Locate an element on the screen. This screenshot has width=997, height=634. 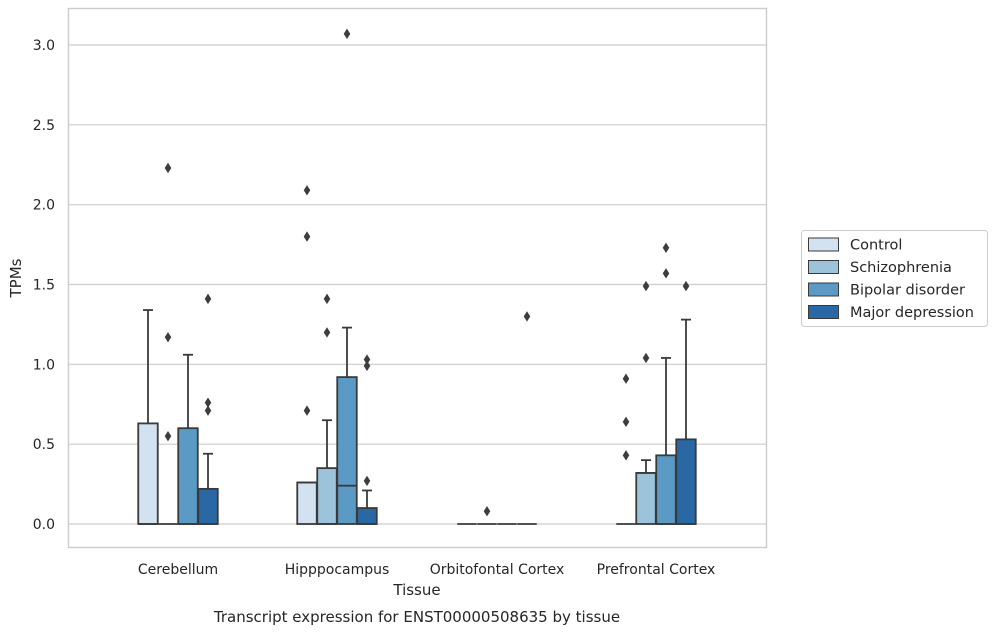
y-tick-label: 1.5 is located at coordinates (44, 286).